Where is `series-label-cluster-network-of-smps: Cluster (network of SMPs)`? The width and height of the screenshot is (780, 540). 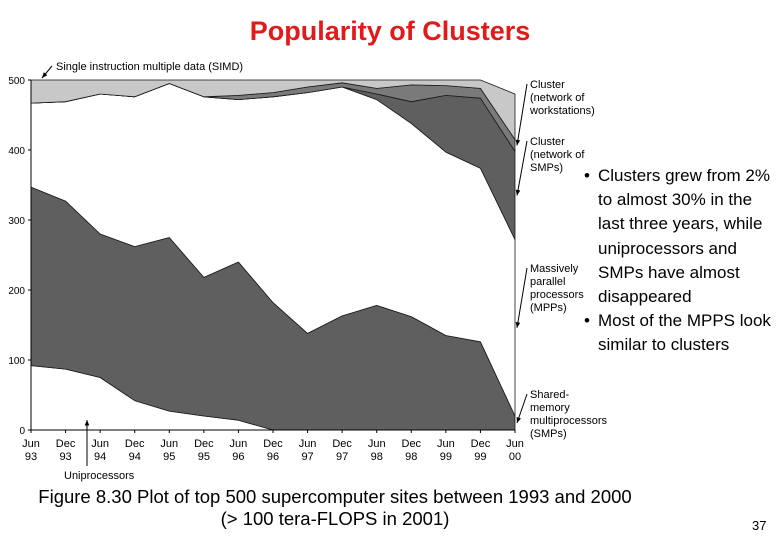
series-label-cluster-network-of-smps: Cluster (network of SMPs) is located at coordinates (557, 155).